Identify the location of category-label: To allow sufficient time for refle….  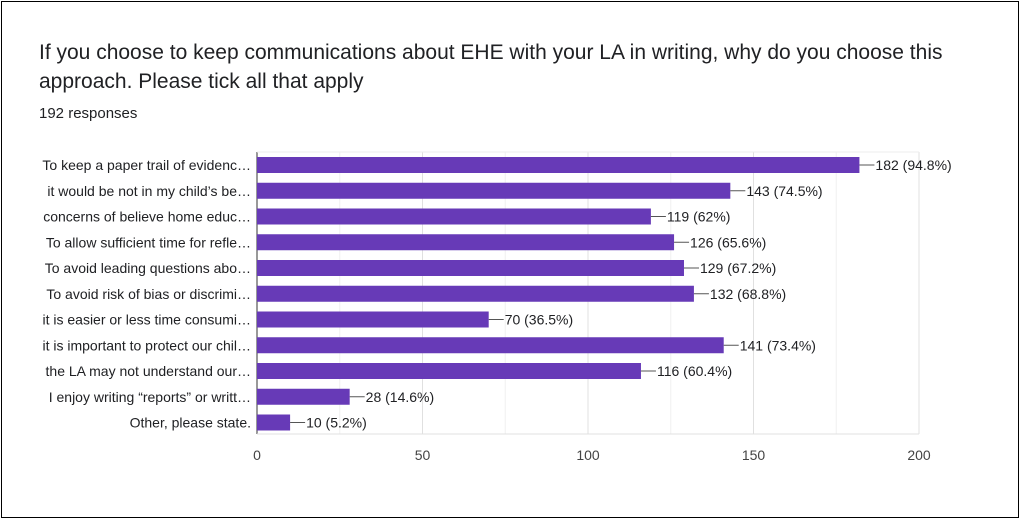
(148, 242).